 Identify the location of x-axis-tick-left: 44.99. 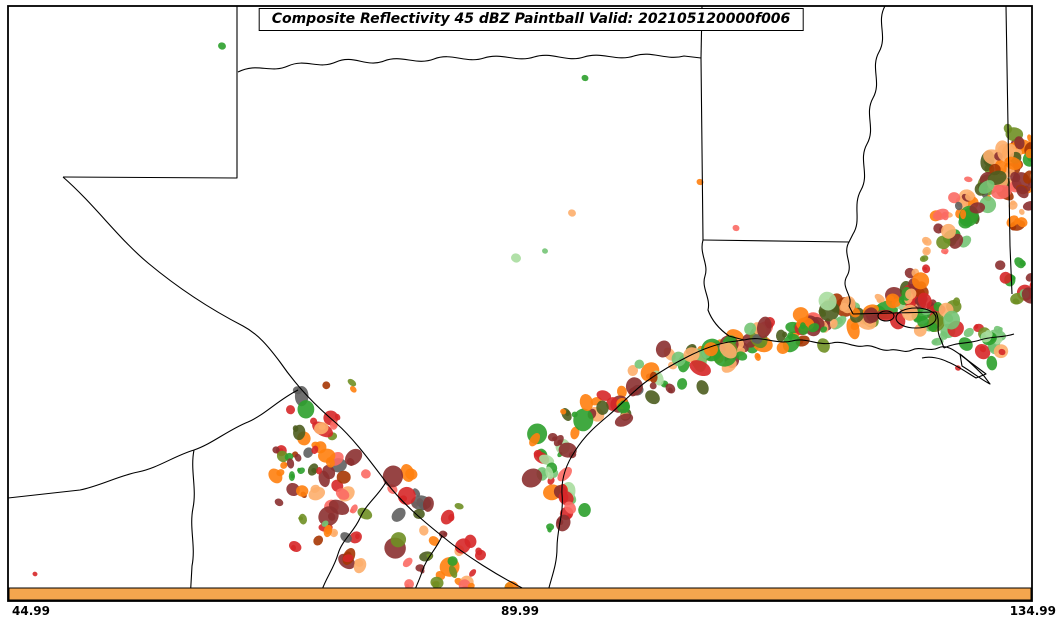
(31, 611).